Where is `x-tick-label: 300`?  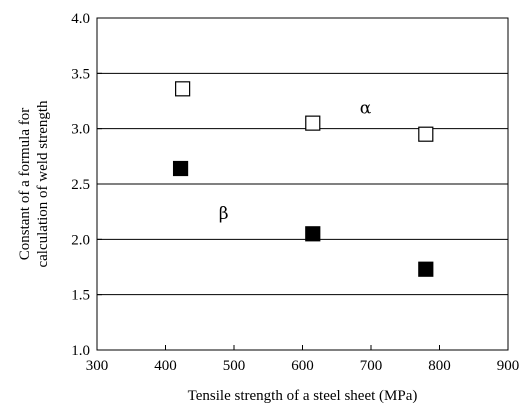 x-tick-label: 300 is located at coordinates (97, 366).